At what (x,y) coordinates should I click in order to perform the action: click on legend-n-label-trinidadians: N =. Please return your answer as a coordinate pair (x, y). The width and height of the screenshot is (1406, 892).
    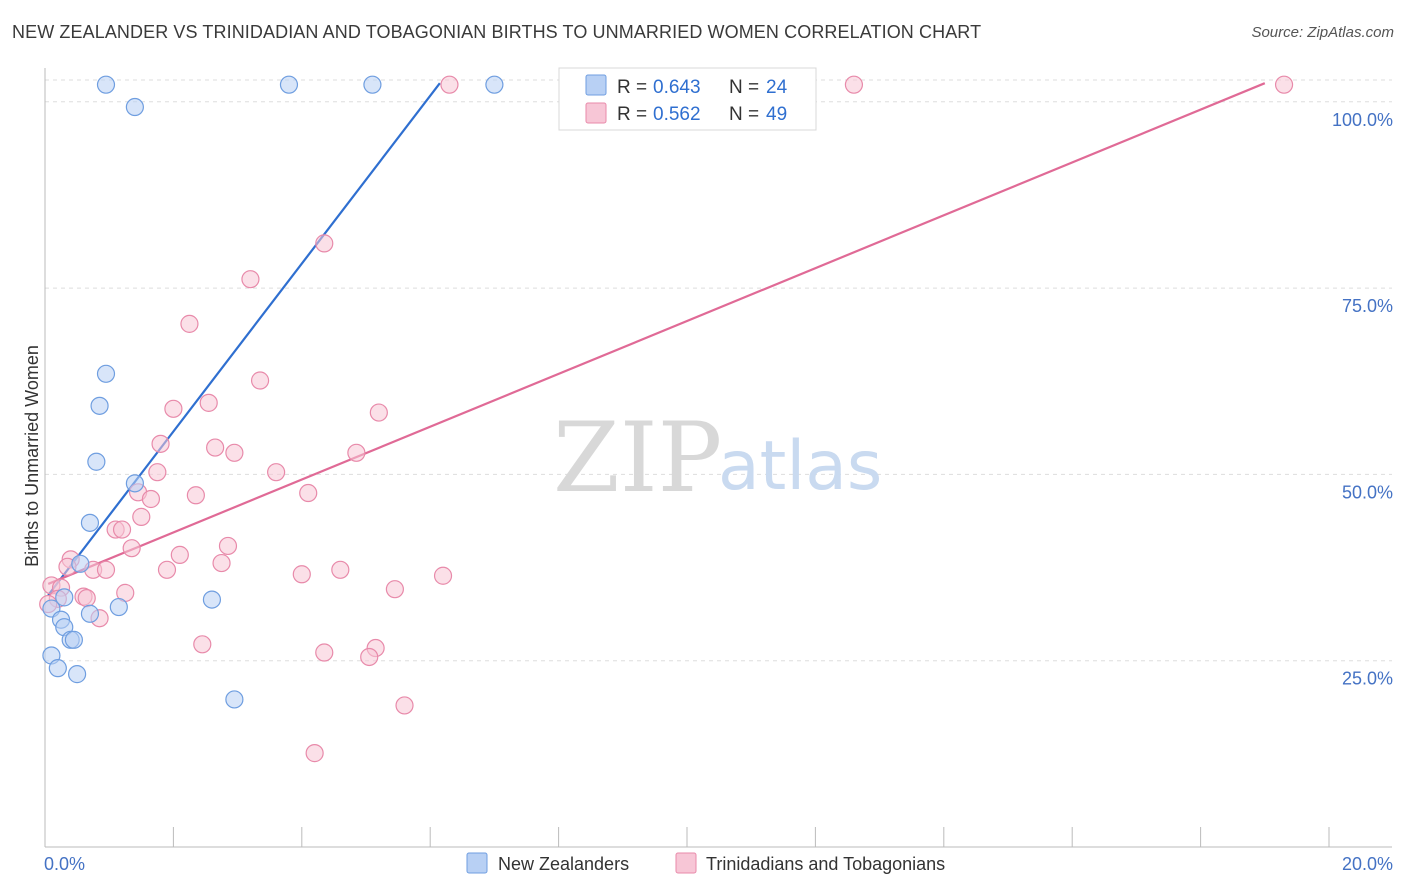
    Looking at the image, I should click on (744, 114).